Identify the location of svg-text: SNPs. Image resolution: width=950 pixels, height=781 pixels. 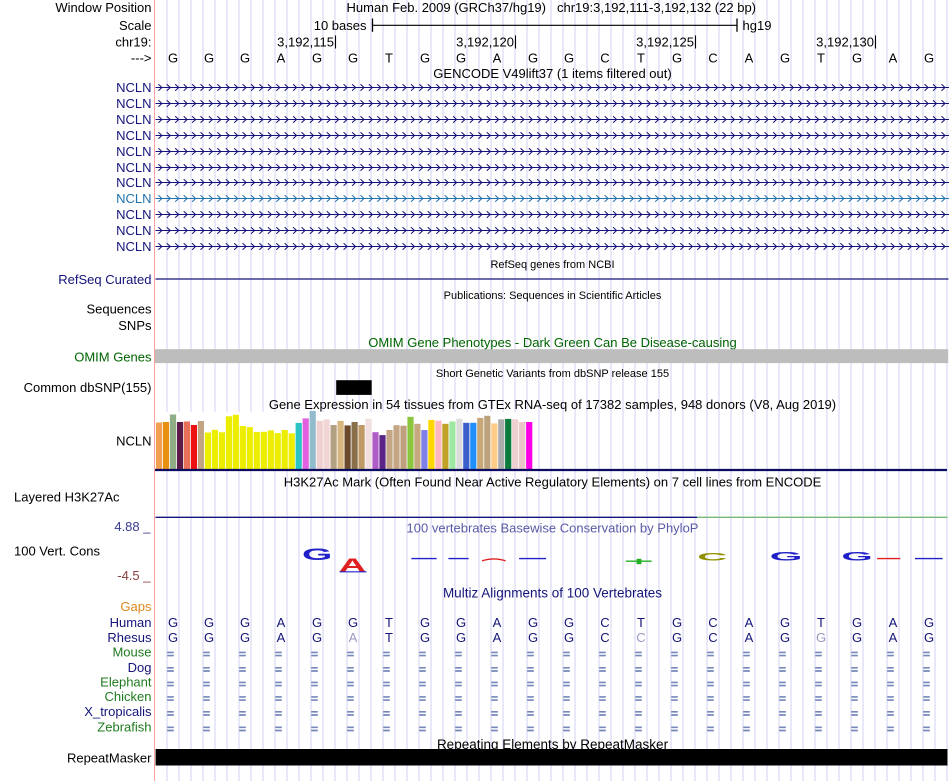
(135, 325).